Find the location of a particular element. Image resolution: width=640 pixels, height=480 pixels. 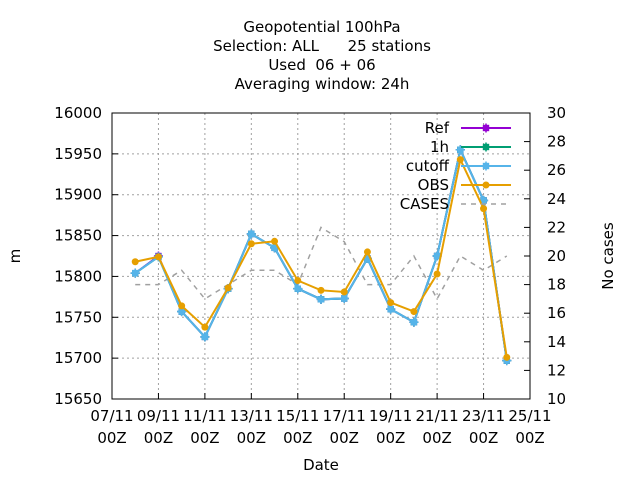

x-tick-label: 11/11 is located at coordinates (204, 416).